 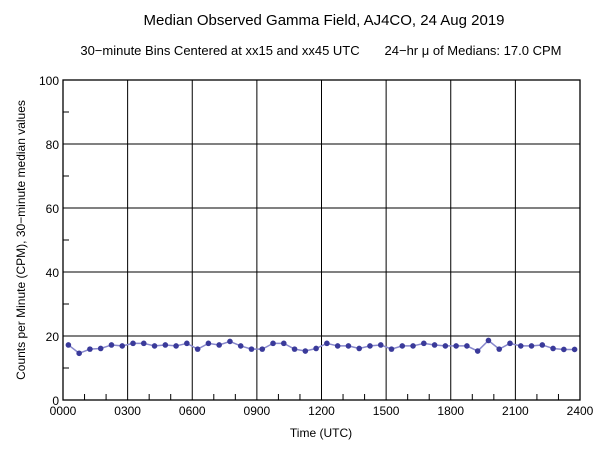 I want to click on x-axis-label: Time (UTC), so click(x=321, y=433).